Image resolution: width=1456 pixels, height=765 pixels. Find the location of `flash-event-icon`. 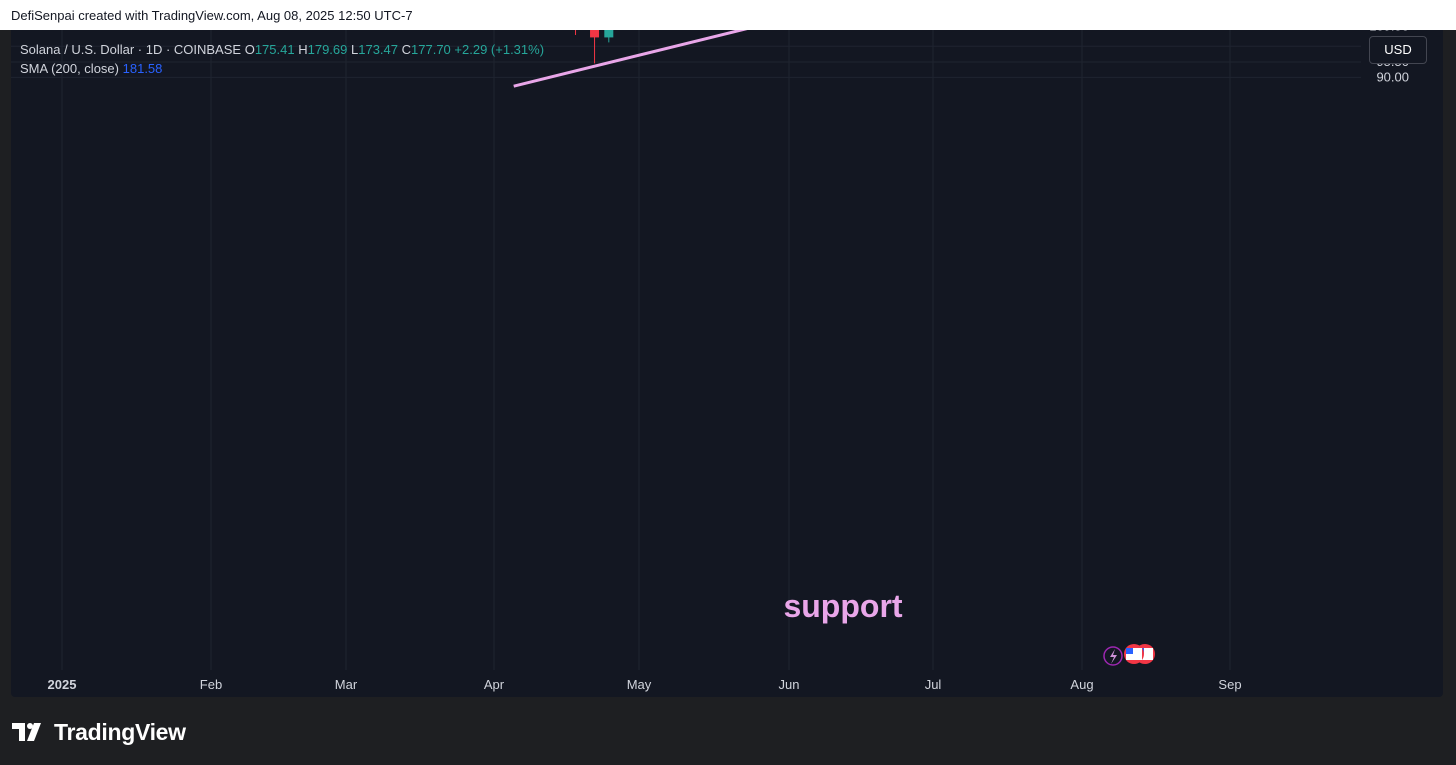

flash-event-icon is located at coordinates (1113, 656).